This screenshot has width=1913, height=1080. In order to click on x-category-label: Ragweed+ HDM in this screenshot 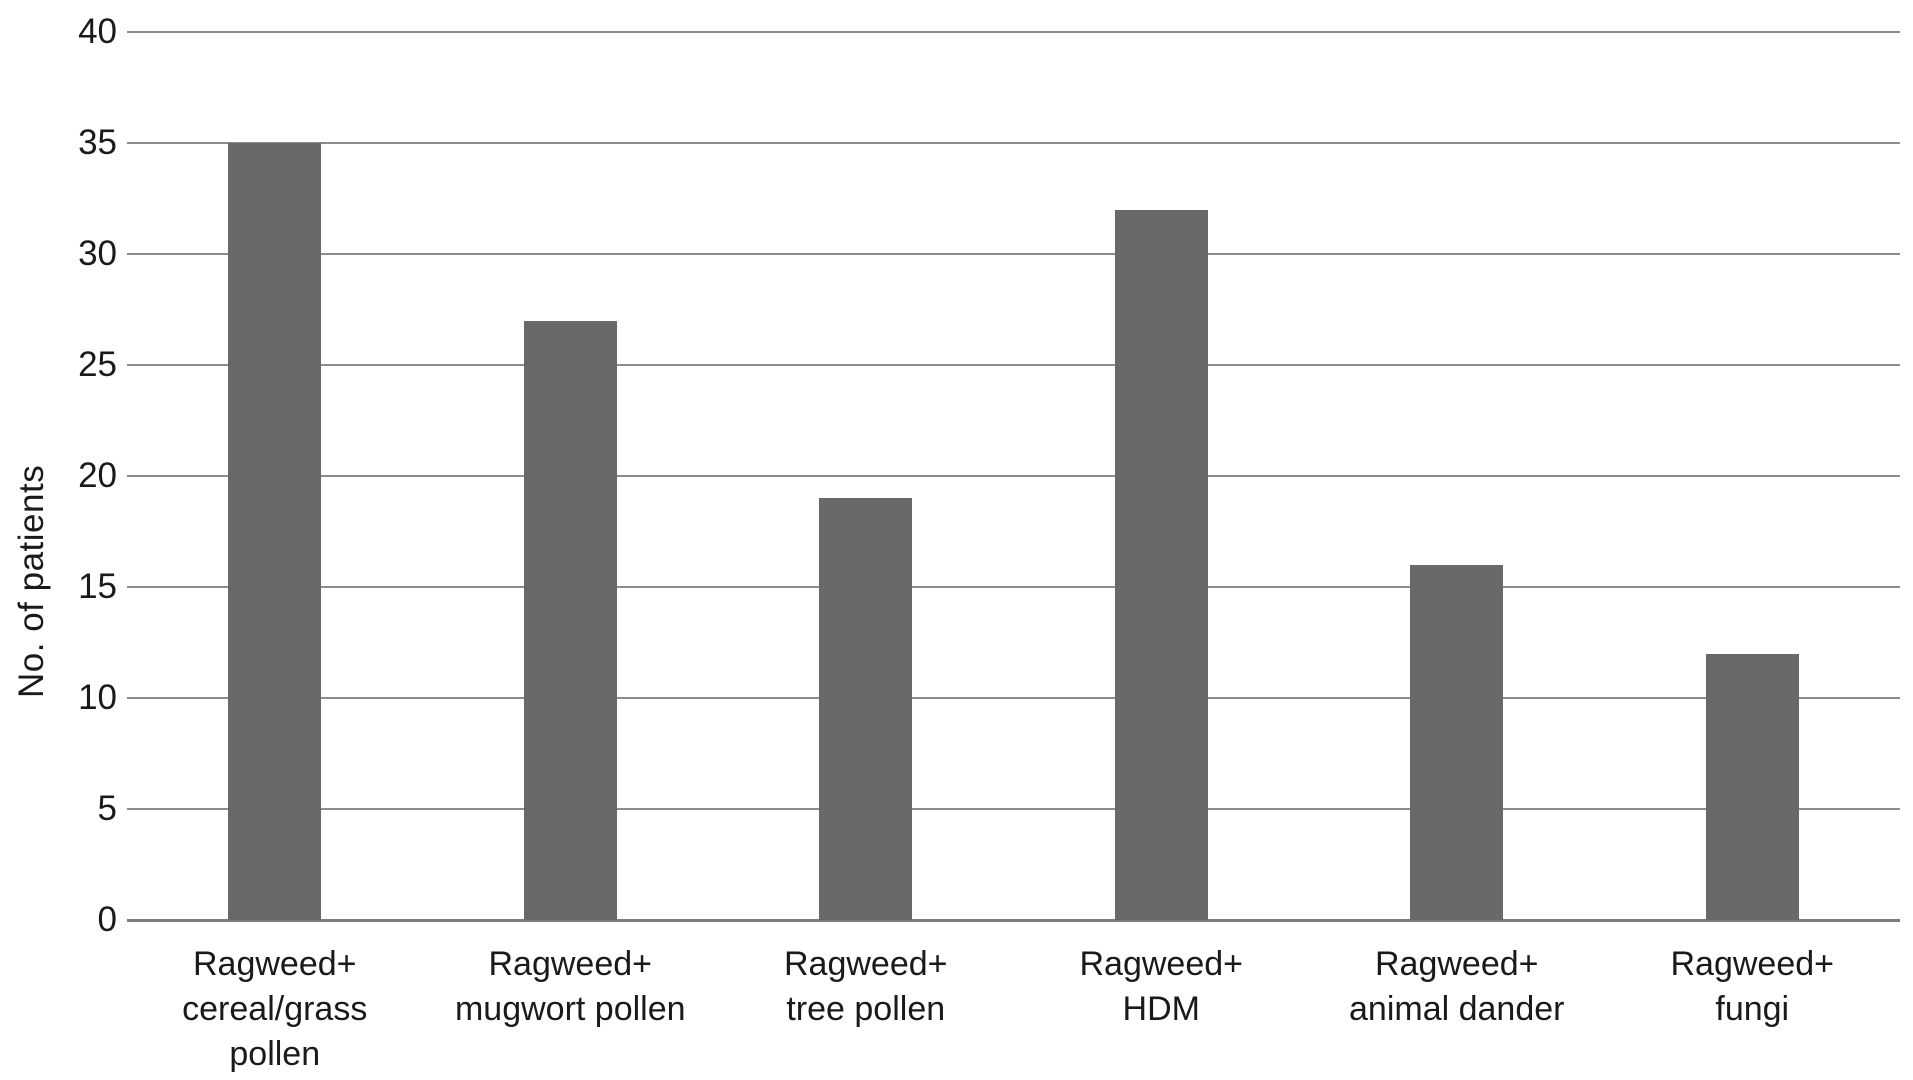, I will do `click(1161, 986)`.